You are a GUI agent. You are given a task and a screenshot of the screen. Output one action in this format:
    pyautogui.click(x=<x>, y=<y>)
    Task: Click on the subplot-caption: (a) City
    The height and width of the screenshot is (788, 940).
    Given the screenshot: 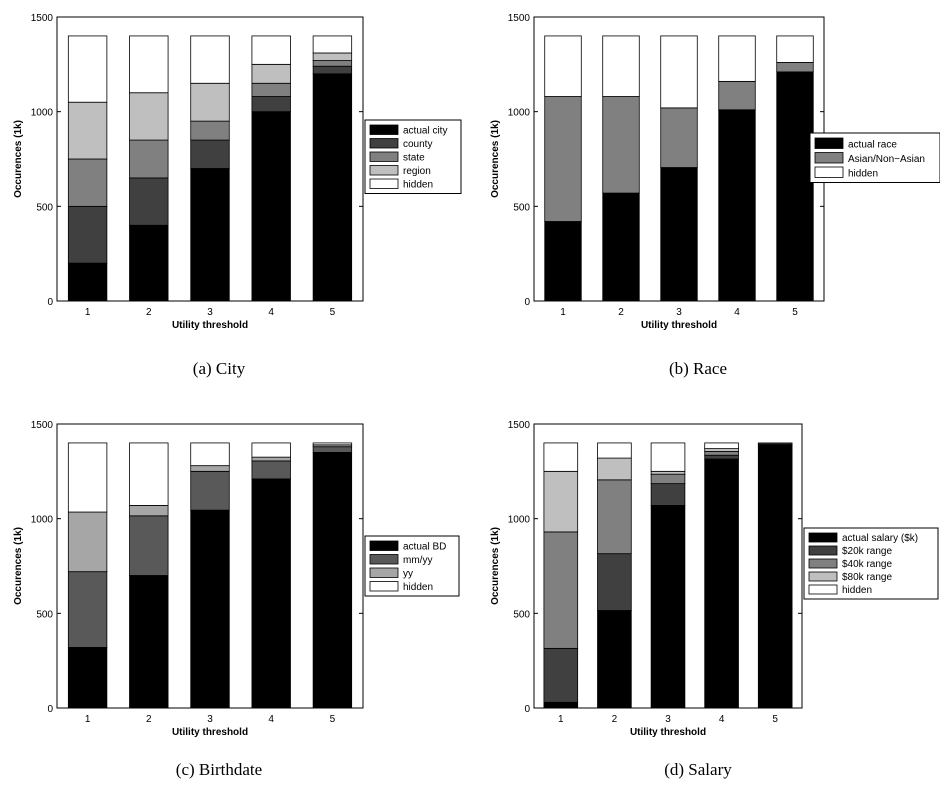 What is the action you would take?
    pyautogui.click(x=219, y=368)
    